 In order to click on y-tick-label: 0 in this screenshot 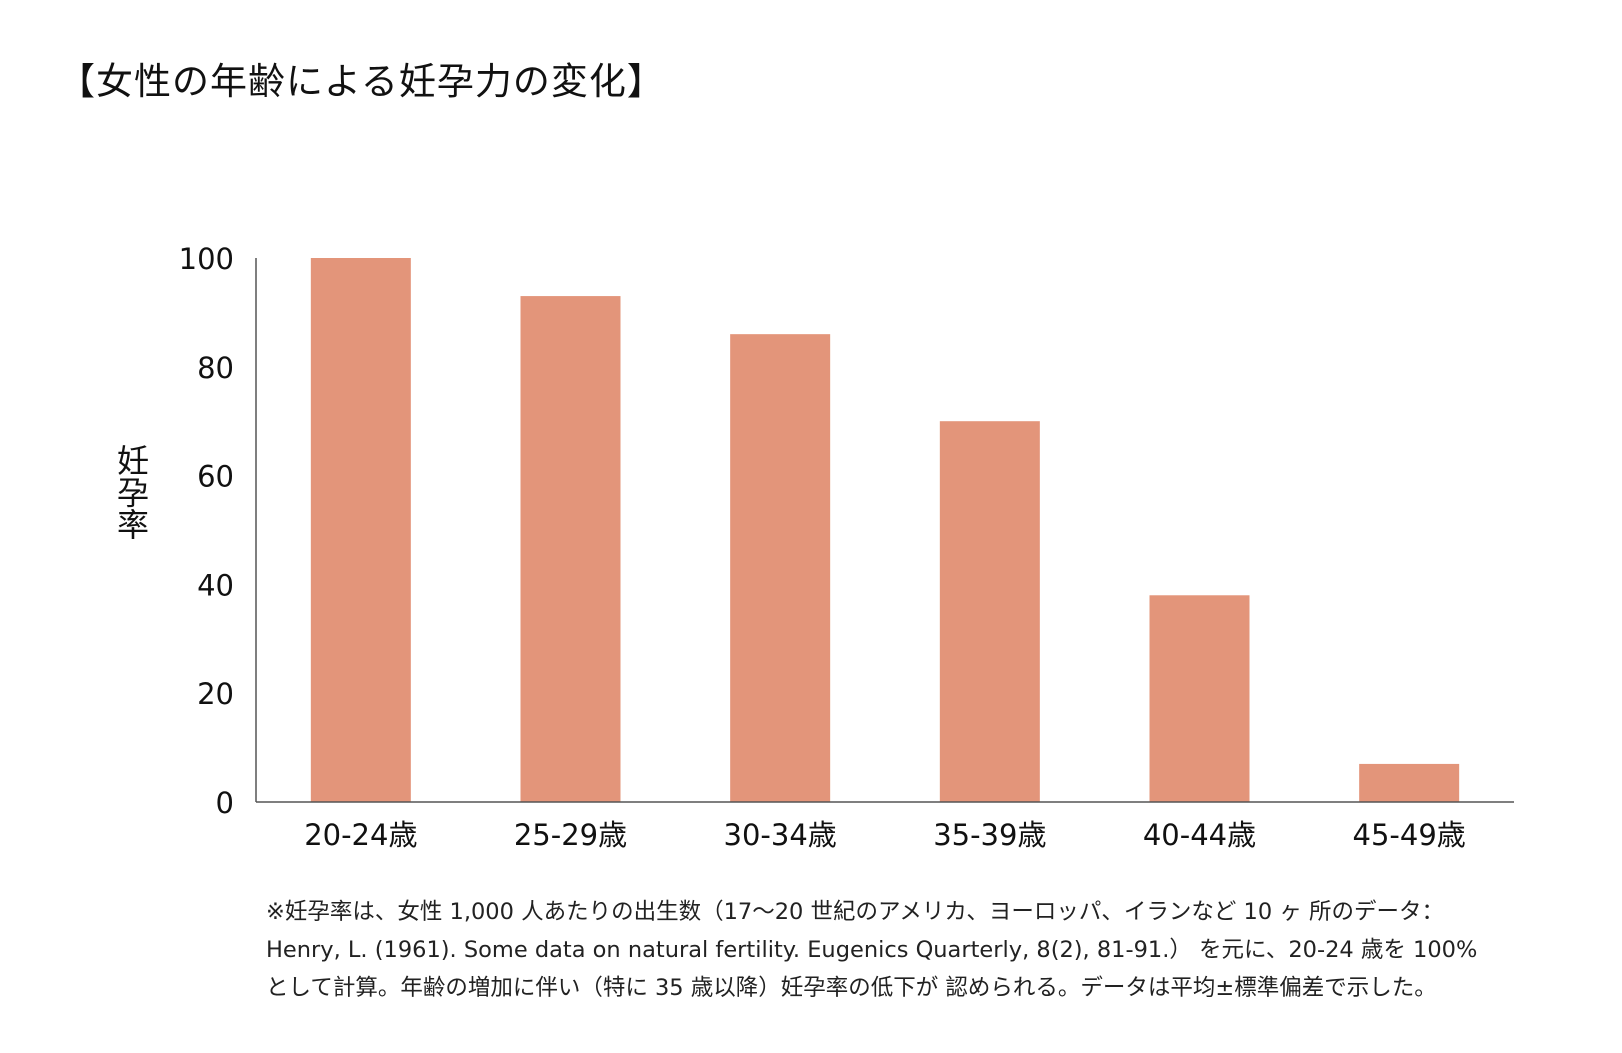, I will do `click(225, 803)`.